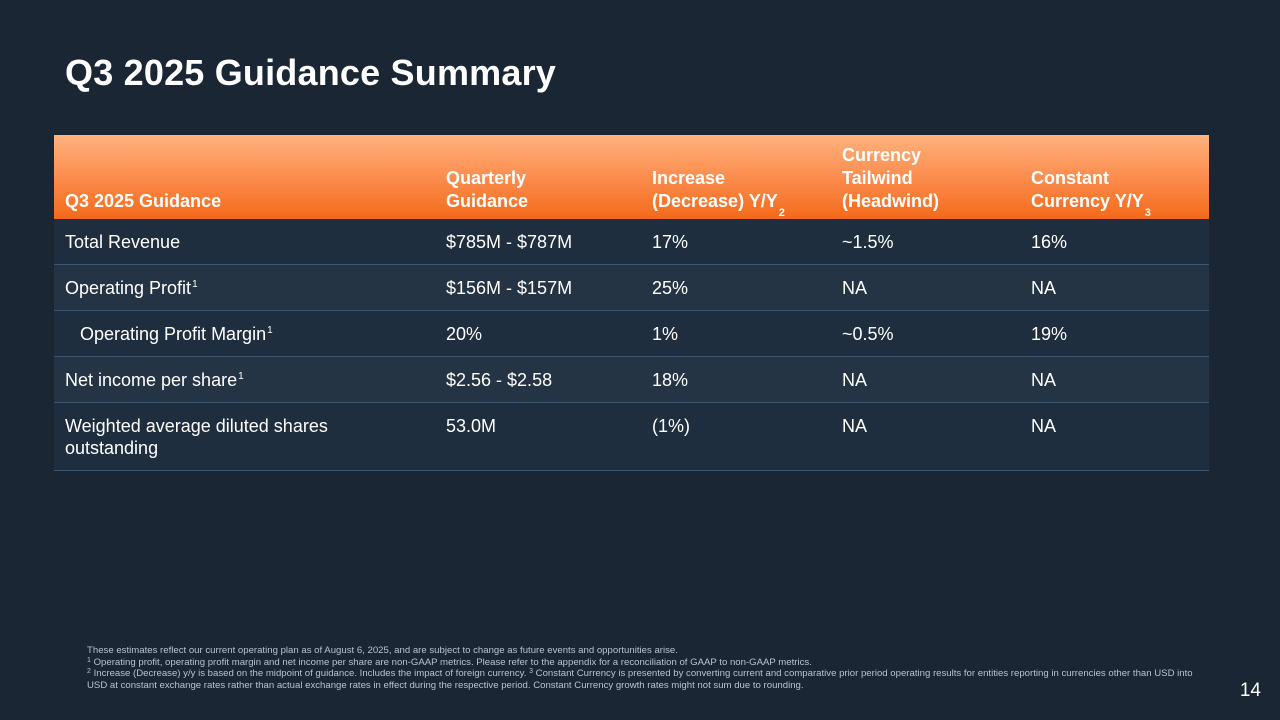 This screenshot has height=720, width=1280. What do you see at coordinates (311, 72) in the screenshot?
I see `page-title: Q3 2025 Guidance Summary` at bounding box center [311, 72].